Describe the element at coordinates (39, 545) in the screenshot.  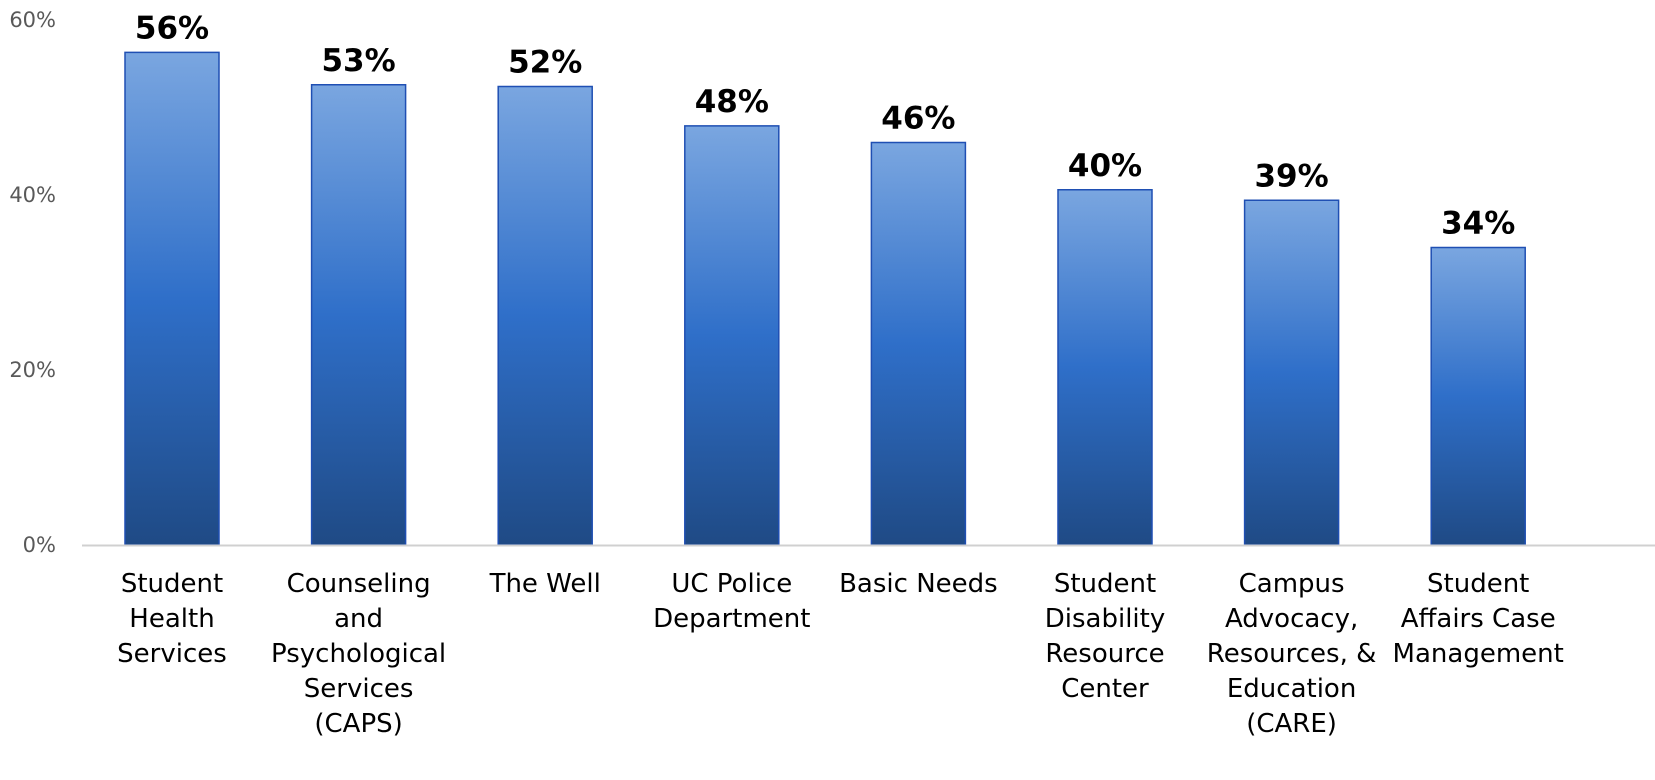
I see `y-tick-label: 0%` at that location.